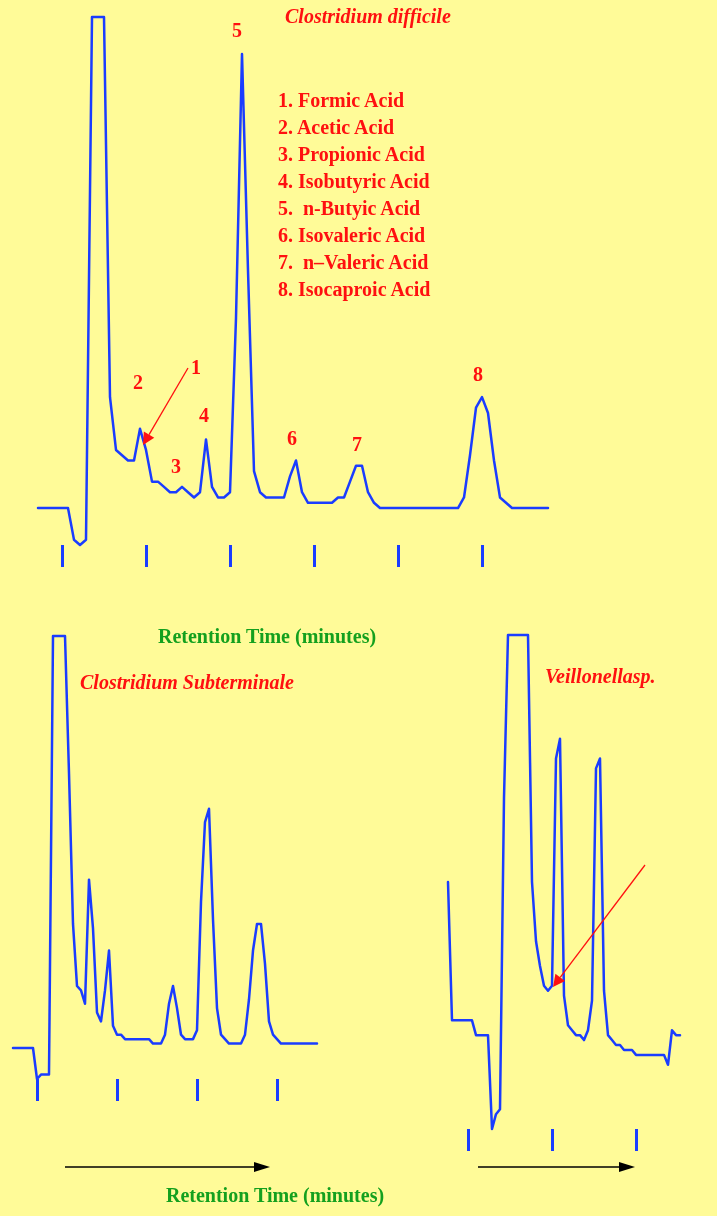  I want to click on annotation: 3, so click(176, 466).